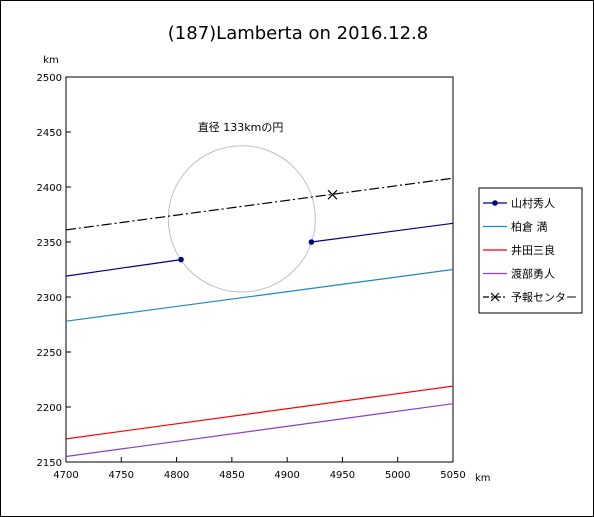 The height and width of the screenshot is (517, 594). I want to click on circle-annotation: 直径 133kmの円, so click(241, 127).